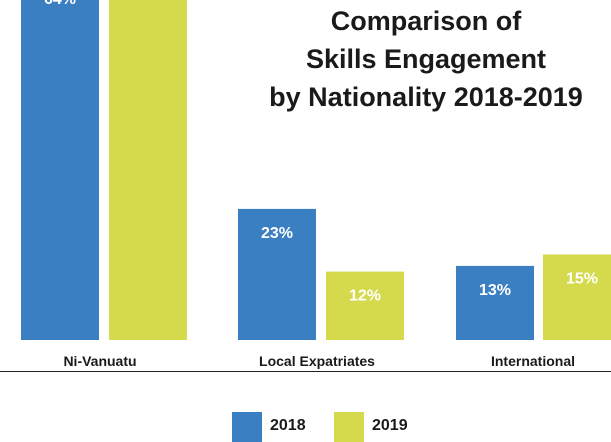 This screenshot has width=611, height=442. Describe the element at coordinates (495, 302) in the screenshot. I see `bar-2018-international` at that location.